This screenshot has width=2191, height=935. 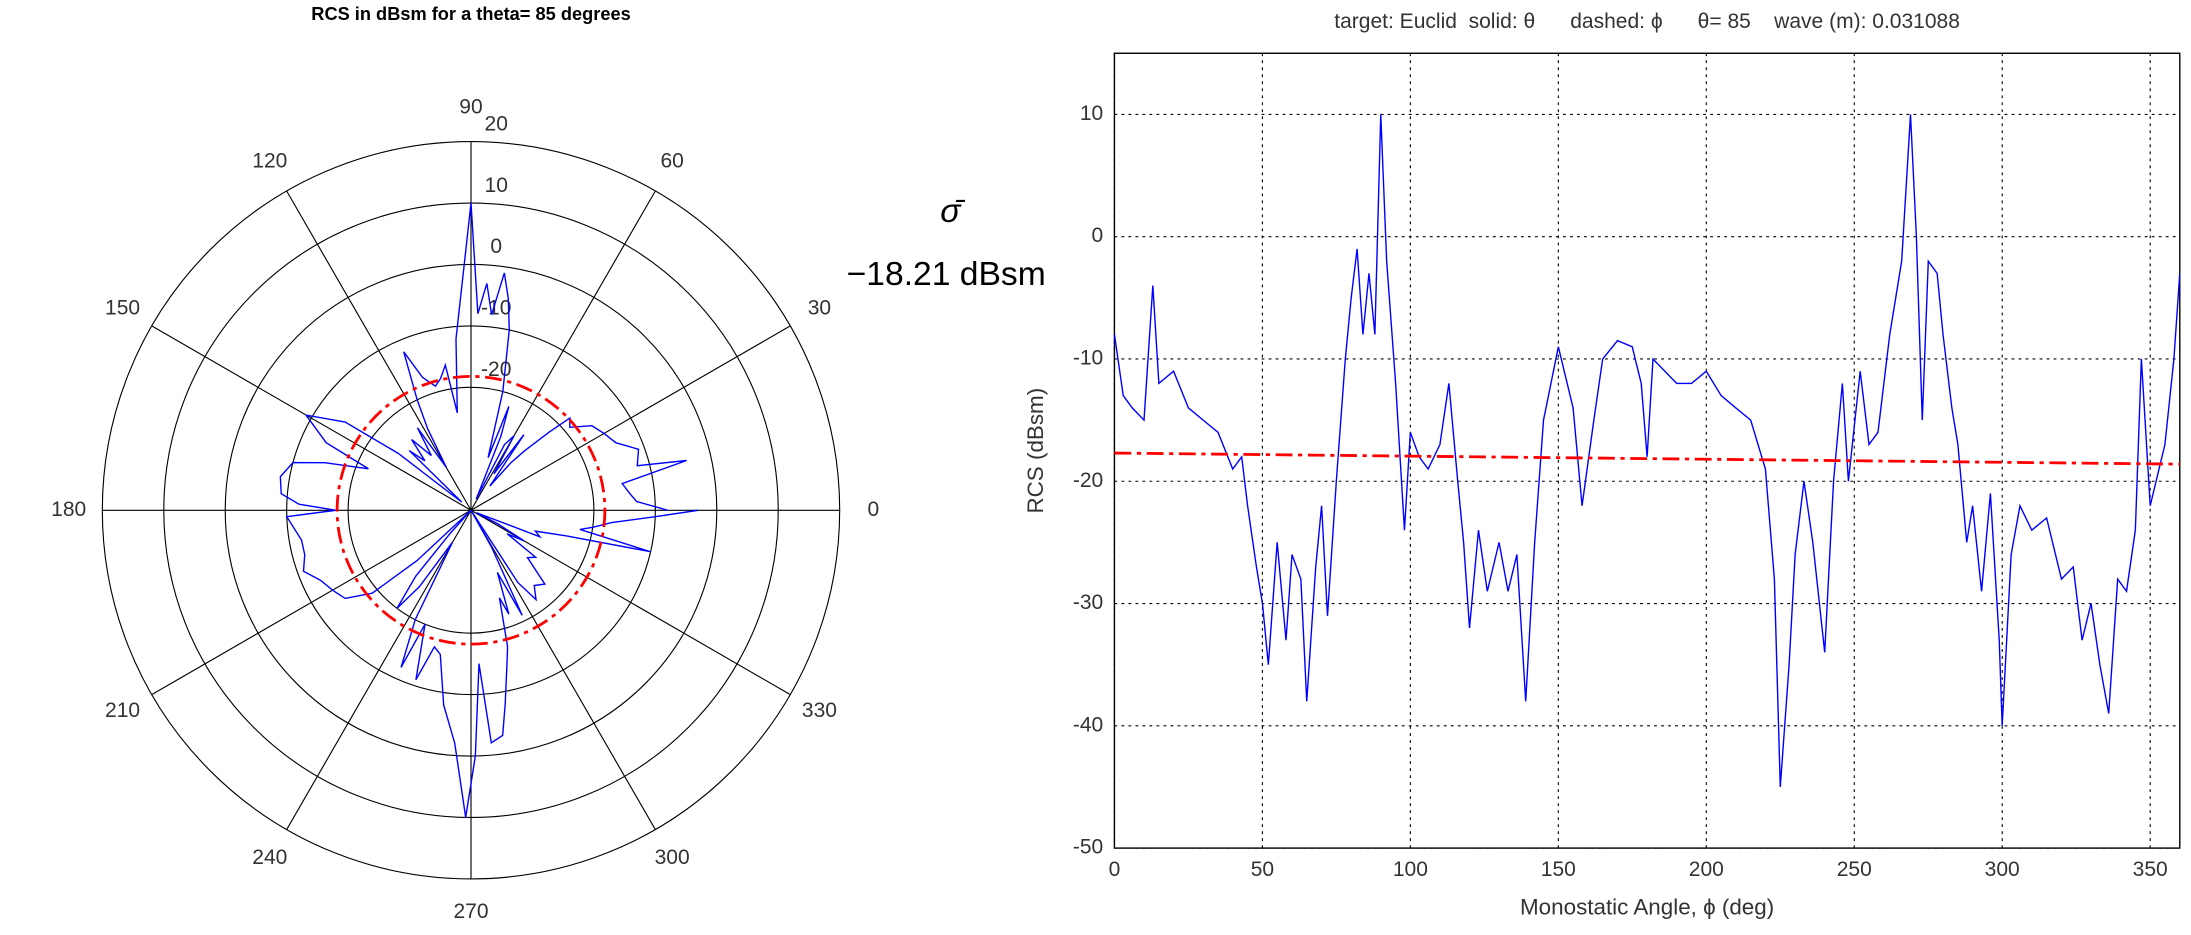 I want to click on rcs-curve, so click(x=489, y=510).